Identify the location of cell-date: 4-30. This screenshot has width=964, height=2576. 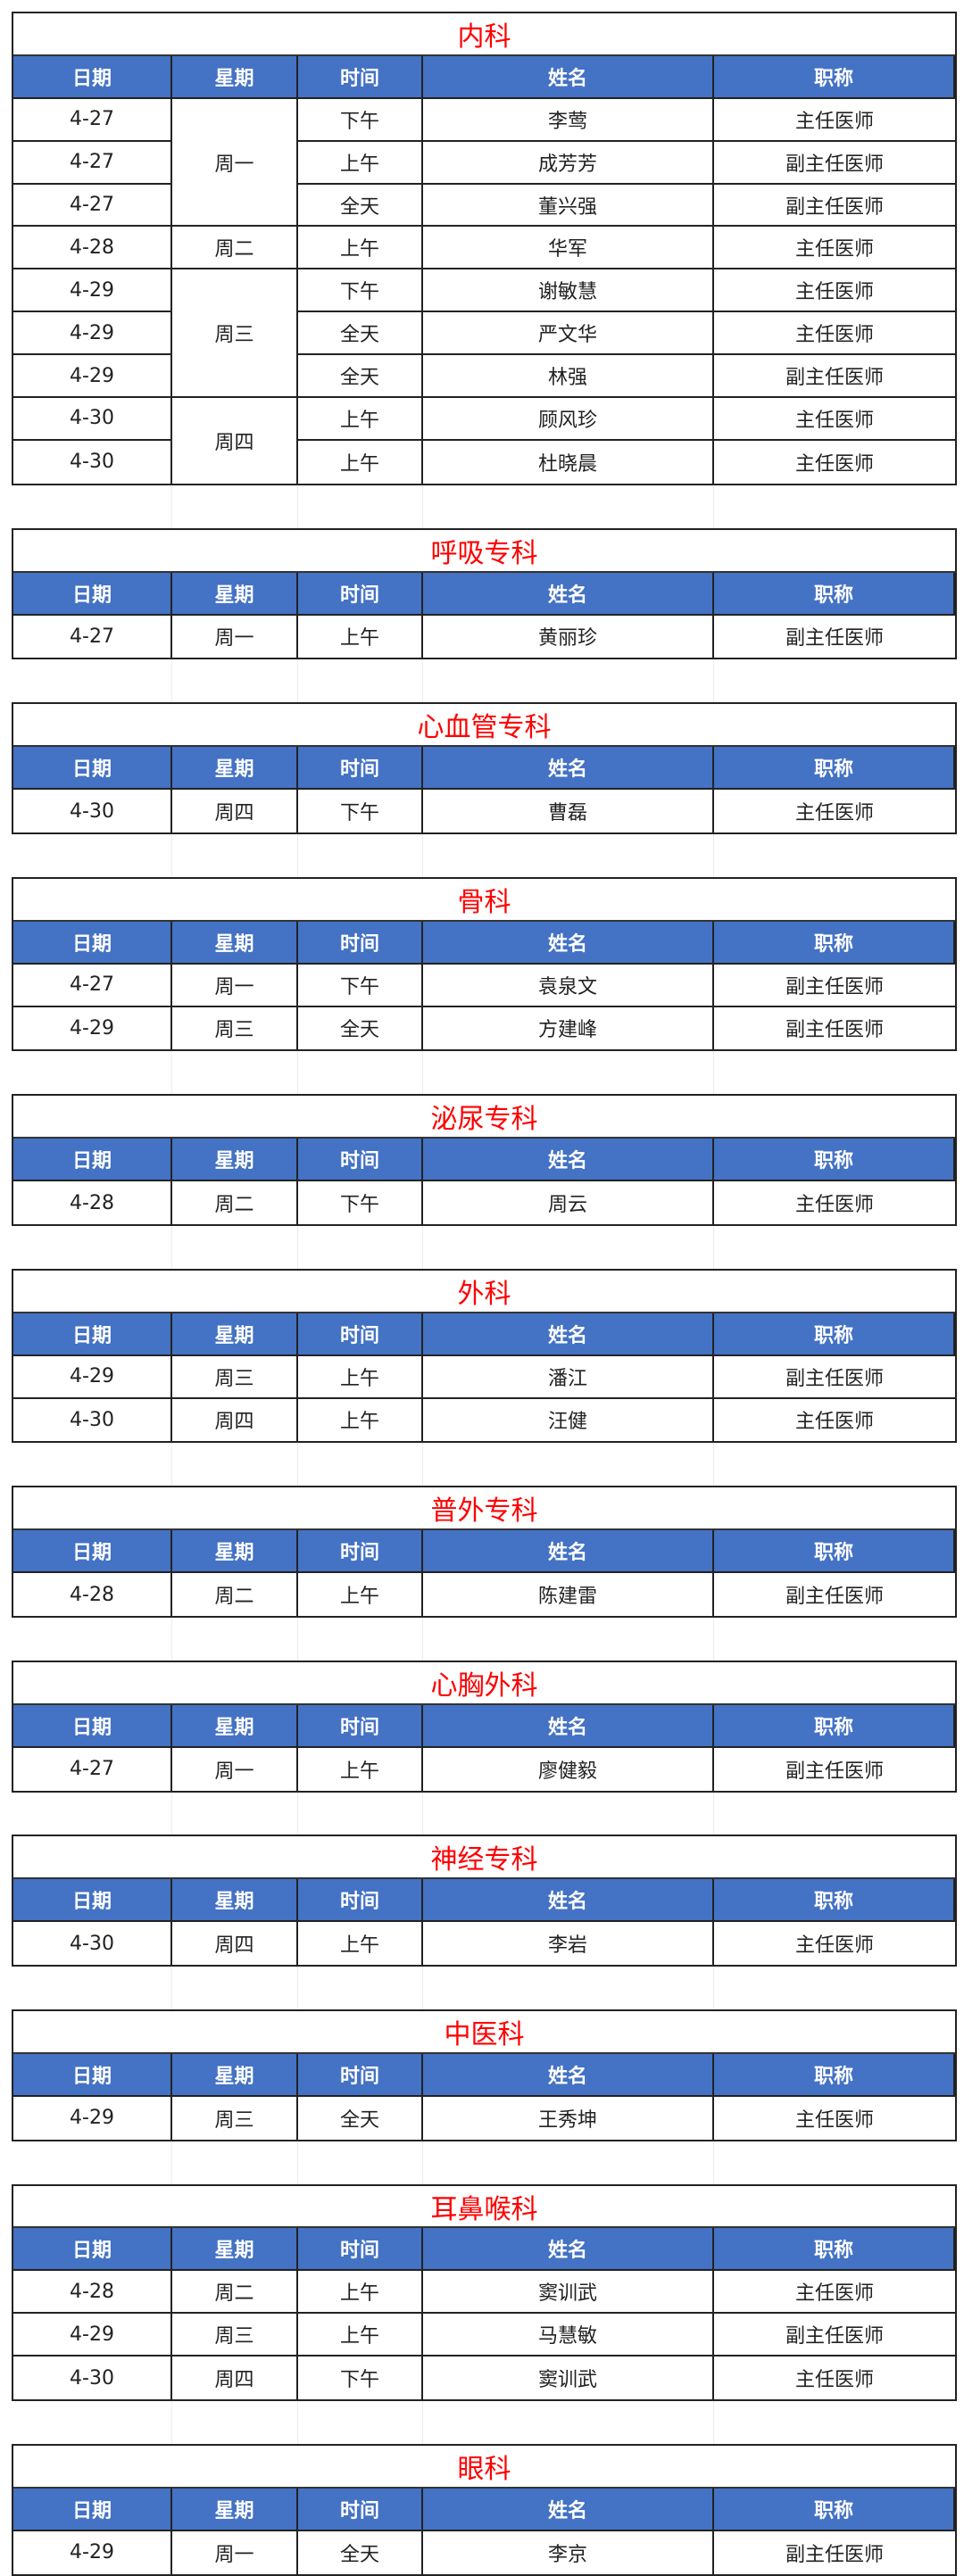
(92, 419).